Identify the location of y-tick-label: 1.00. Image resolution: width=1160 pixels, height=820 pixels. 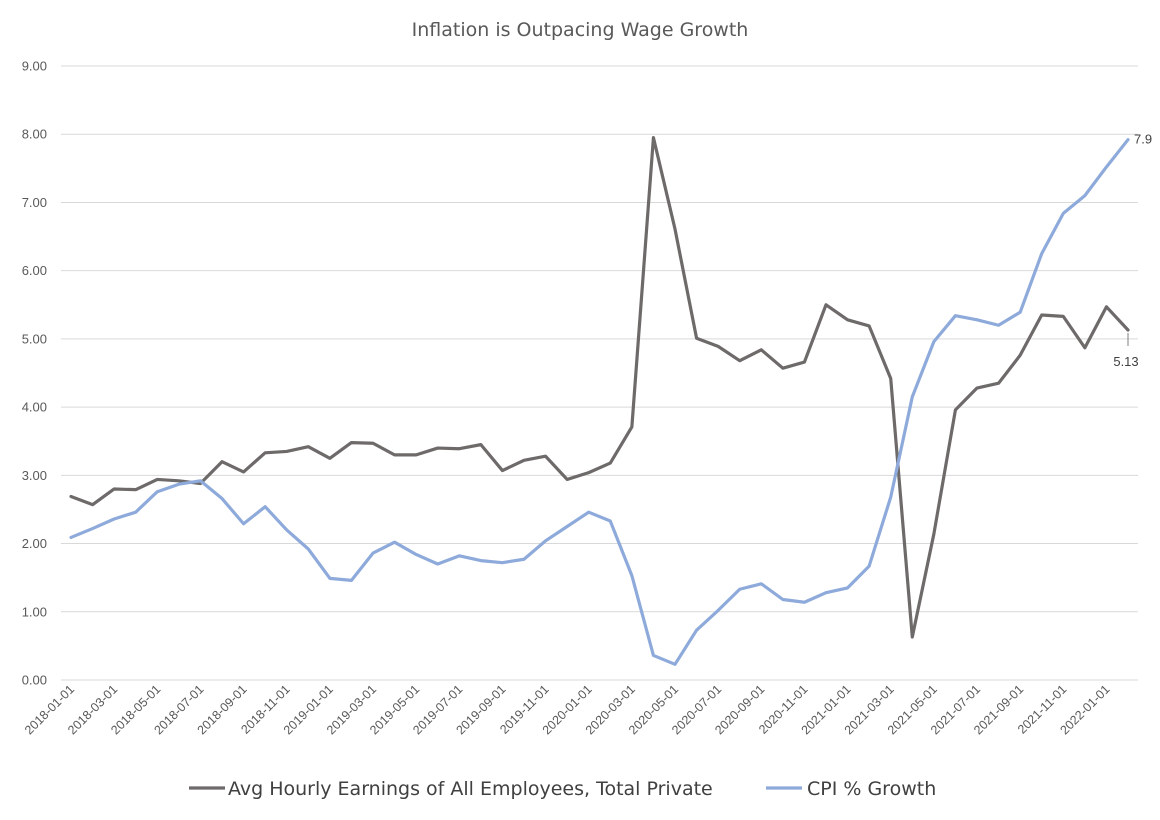
(34, 611).